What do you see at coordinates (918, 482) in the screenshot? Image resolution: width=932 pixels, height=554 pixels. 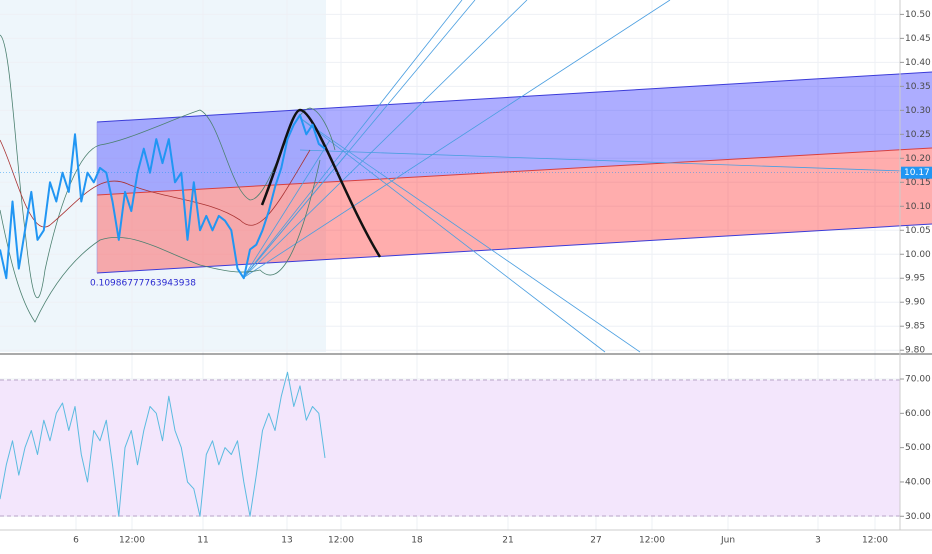 I see `y-tick-label: 40.00` at bounding box center [918, 482].